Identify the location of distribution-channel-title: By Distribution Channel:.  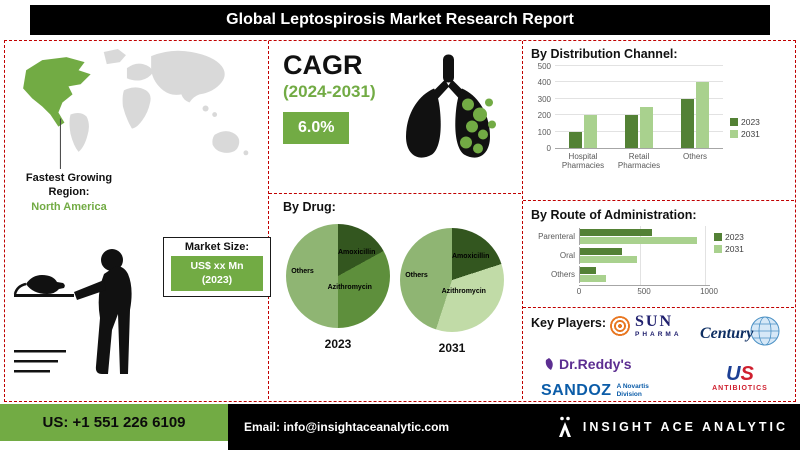
(604, 54).